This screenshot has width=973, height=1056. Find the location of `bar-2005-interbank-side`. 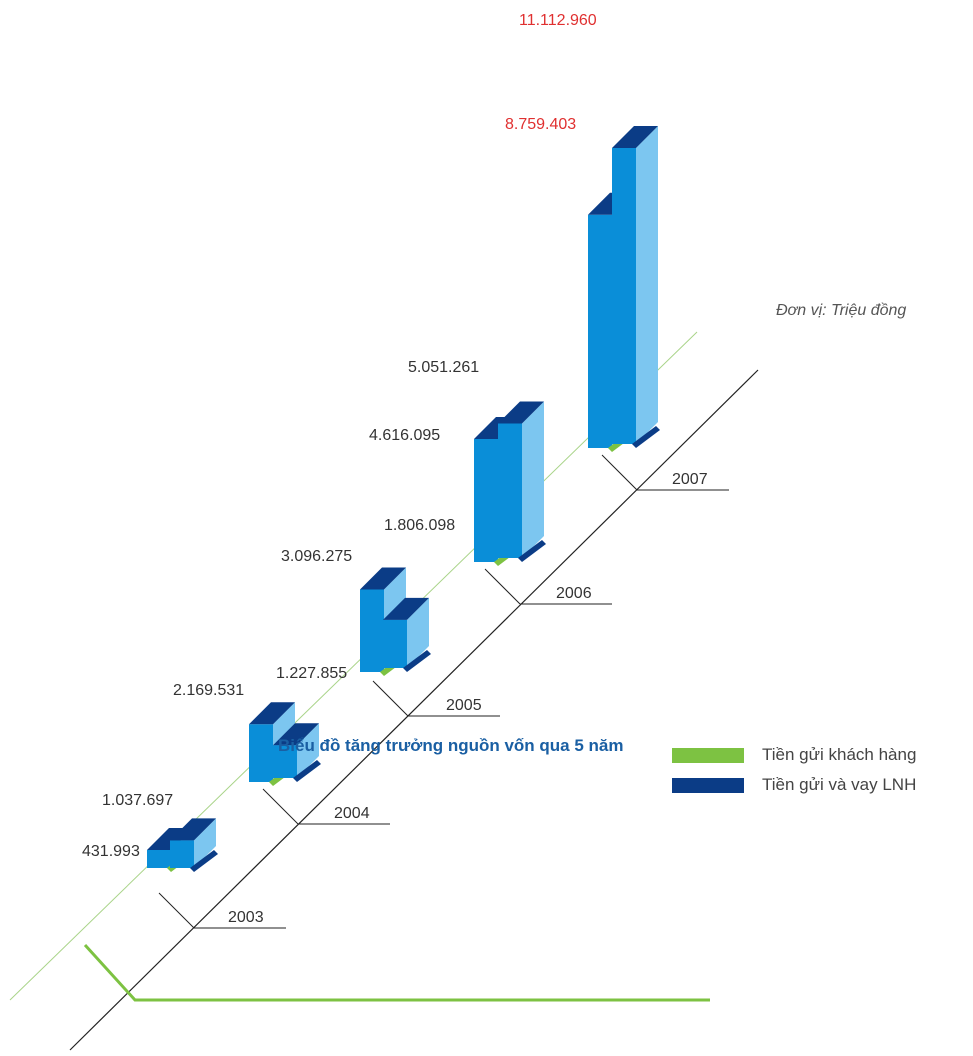

bar-2005-interbank-side is located at coordinates (418, 632).